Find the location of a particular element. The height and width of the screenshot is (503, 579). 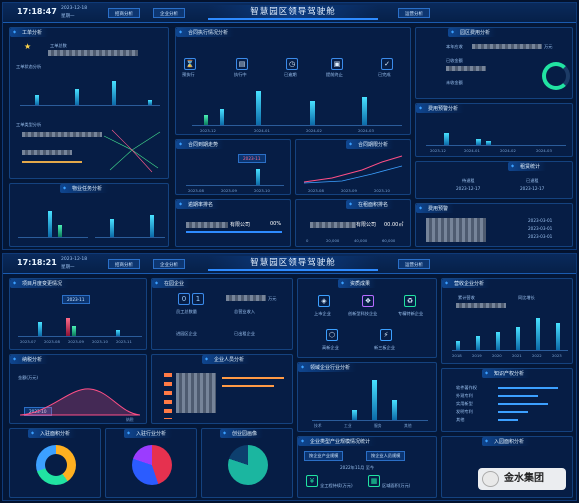

x-tick: 服务 is located at coordinates (378, 425).